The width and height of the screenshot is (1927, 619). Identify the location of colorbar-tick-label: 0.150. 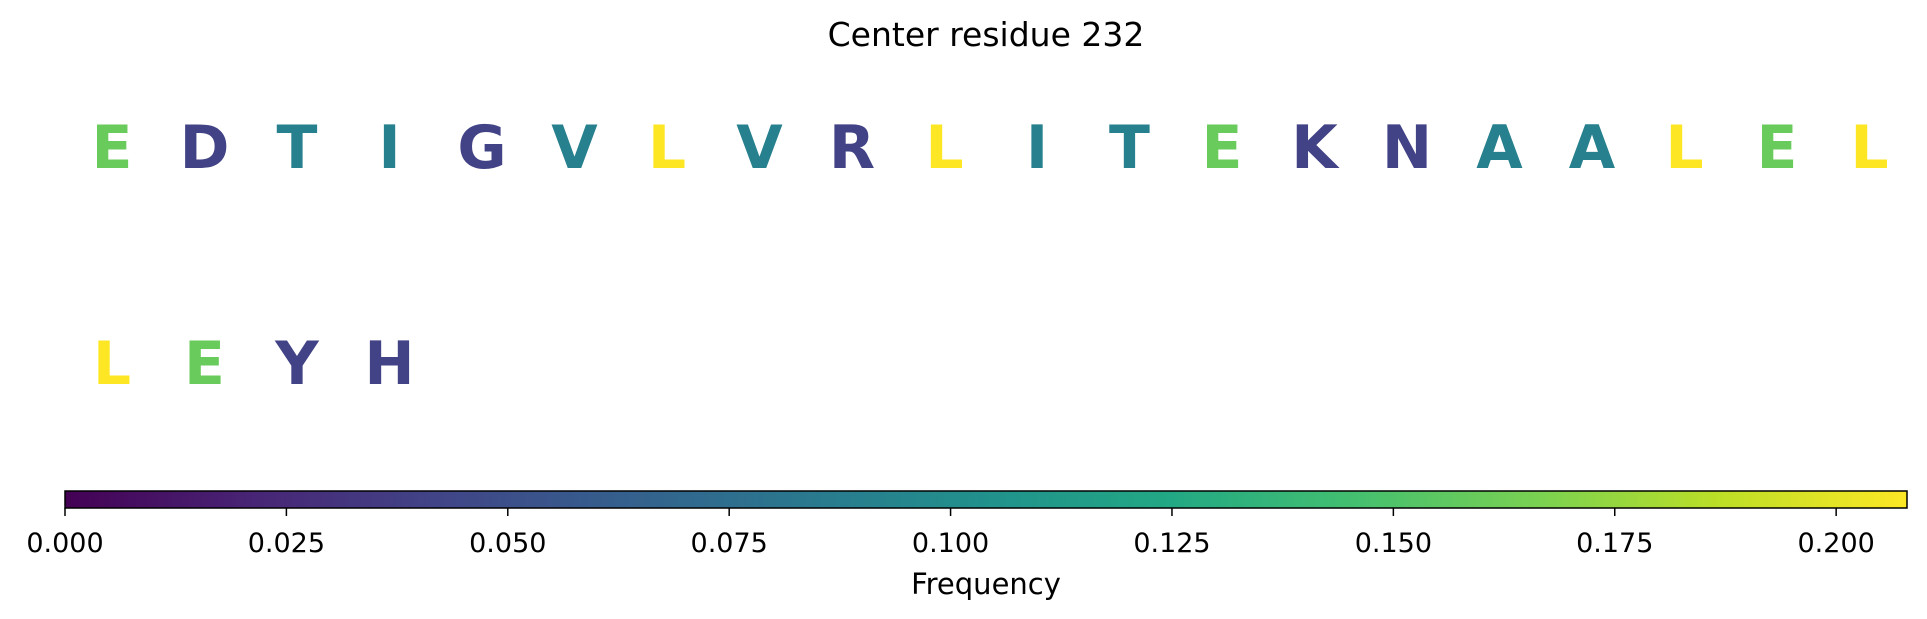
(1393, 543).